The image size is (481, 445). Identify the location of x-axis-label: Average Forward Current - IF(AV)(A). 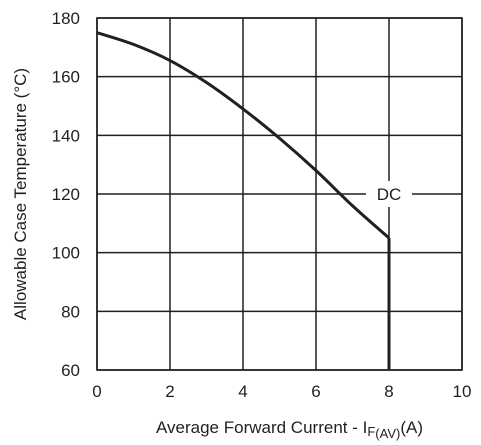
(289, 429).